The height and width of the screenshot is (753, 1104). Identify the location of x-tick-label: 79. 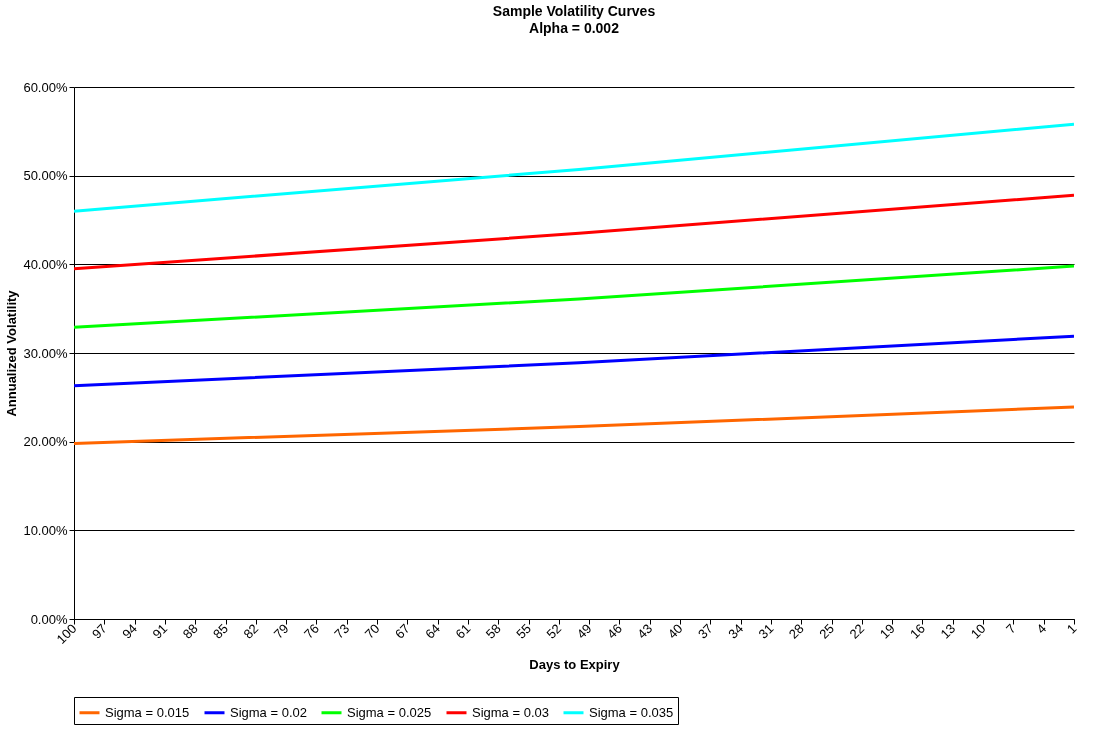
(281, 631).